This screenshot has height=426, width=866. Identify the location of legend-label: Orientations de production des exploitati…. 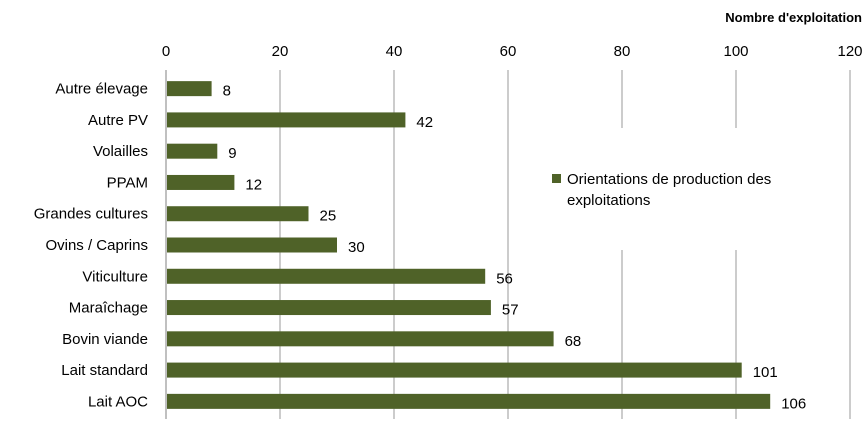
(669, 190).